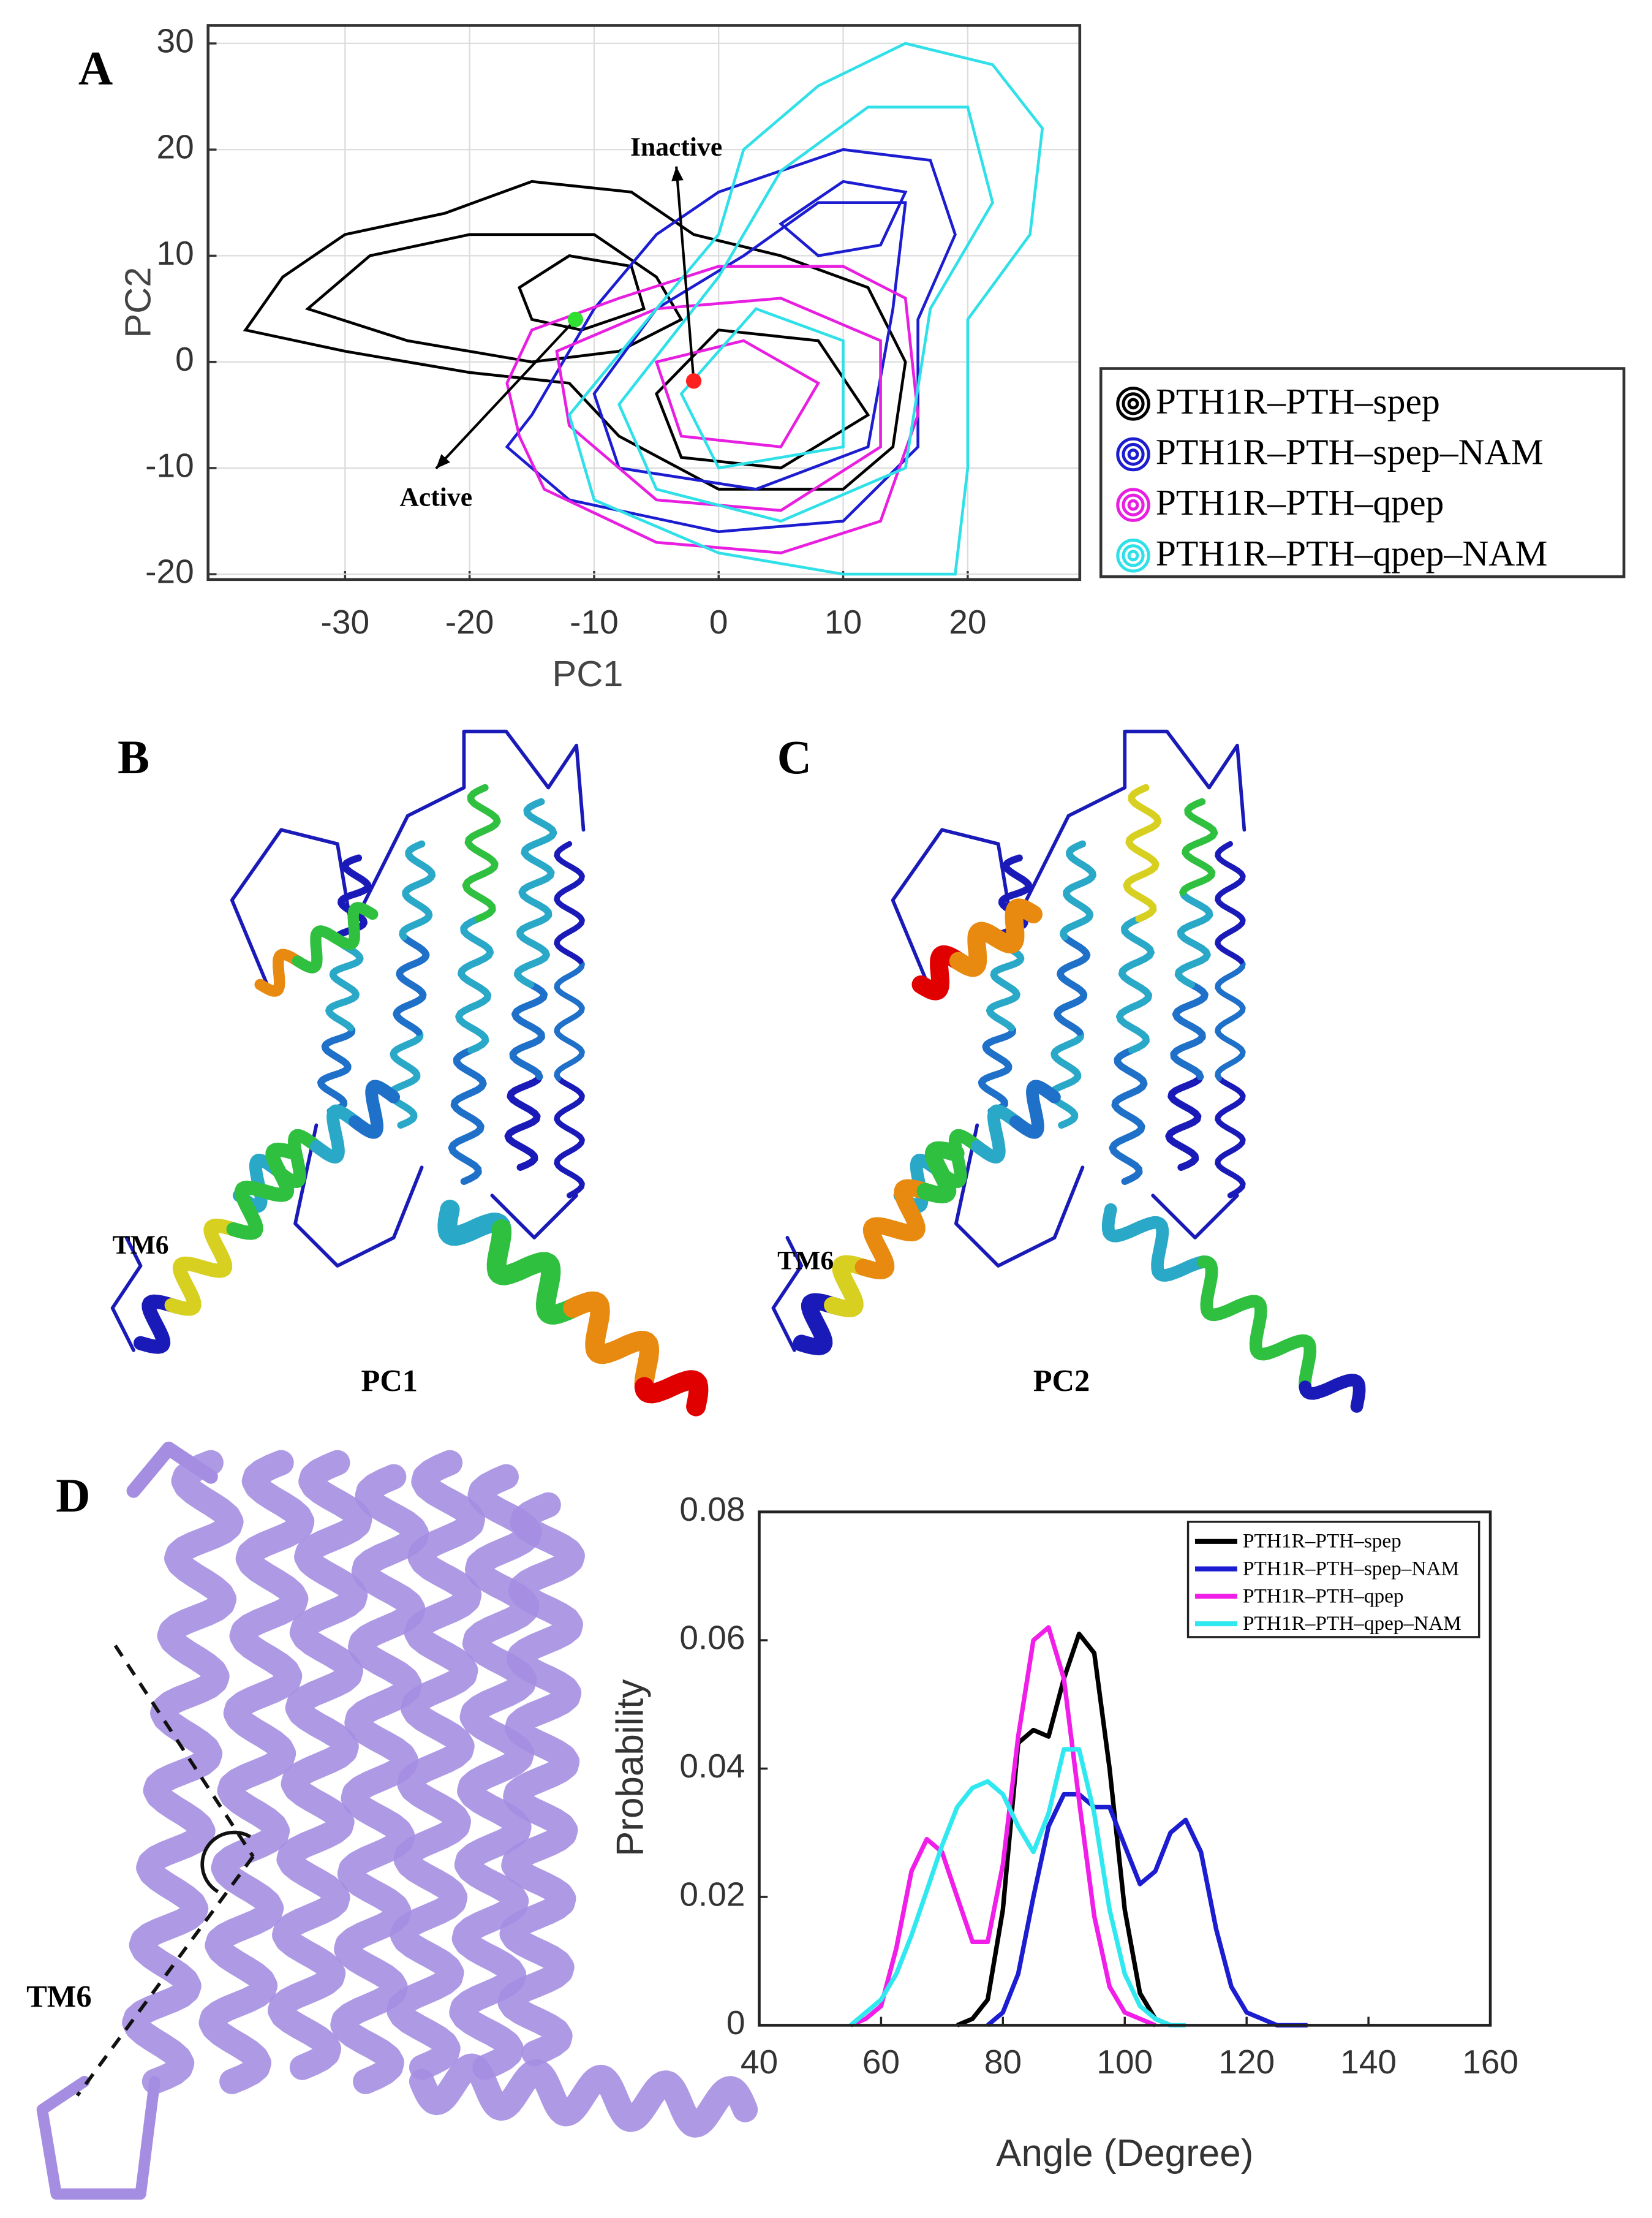  I want to click on legend-label: PTH1R–PTH–spep, so click(1322, 1541).